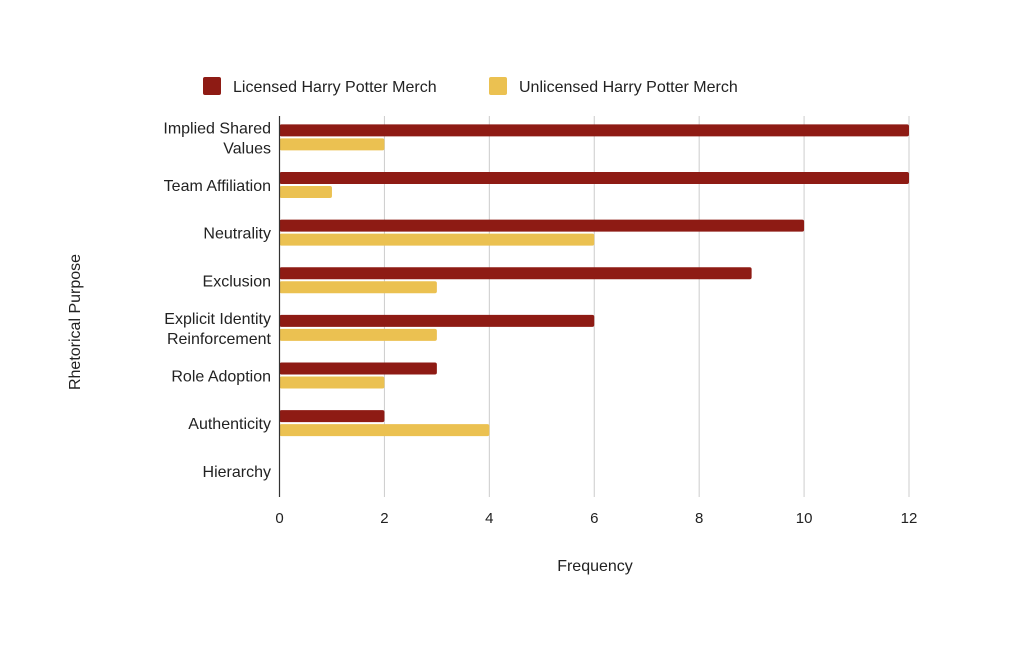 The height and width of the screenshot is (647, 1024). I want to click on legend-swatch-licensed, so click(212, 86).